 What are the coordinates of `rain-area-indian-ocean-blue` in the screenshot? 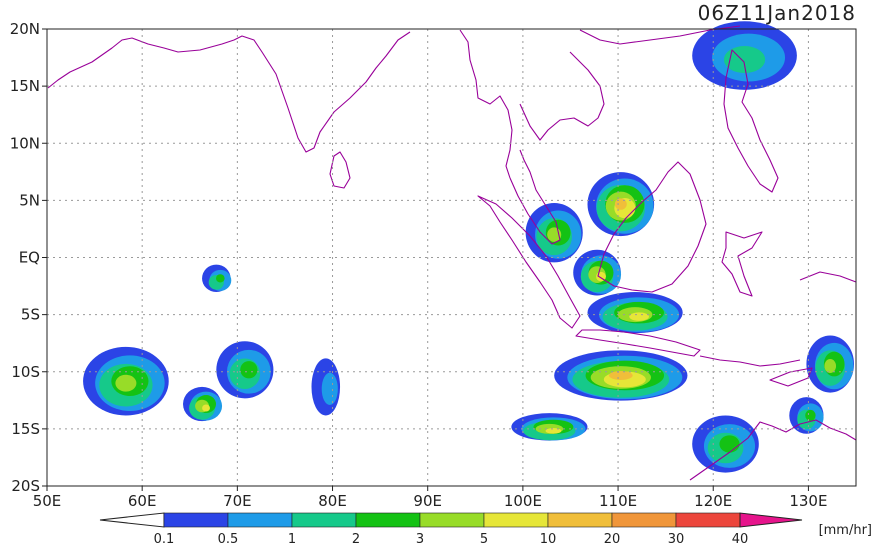 It's located at (326, 387).